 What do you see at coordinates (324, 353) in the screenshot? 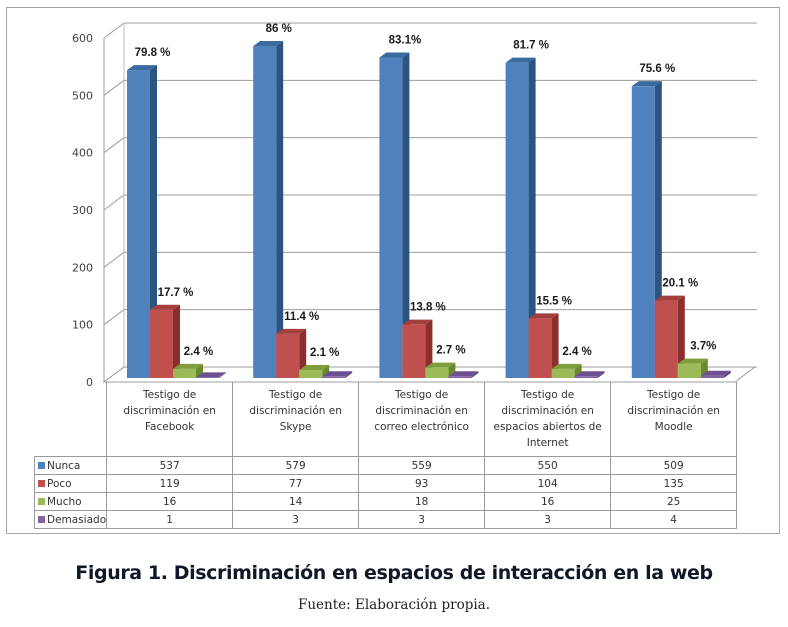
I see `data-label-mucho: 2.1 %` at bounding box center [324, 353].